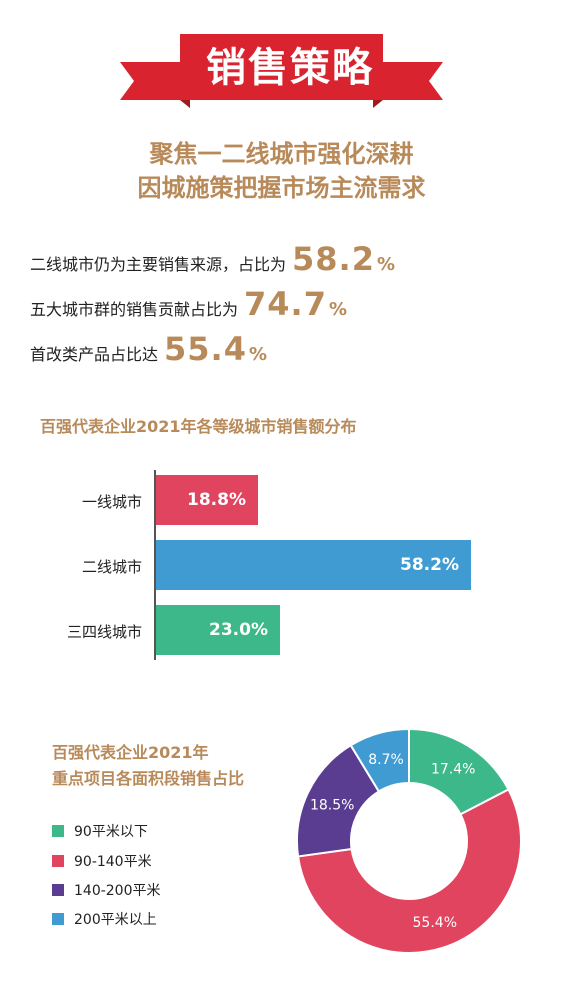 This screenshot has width=563, height=1000. I want to click on bar-axis-line, so click(155, 565).